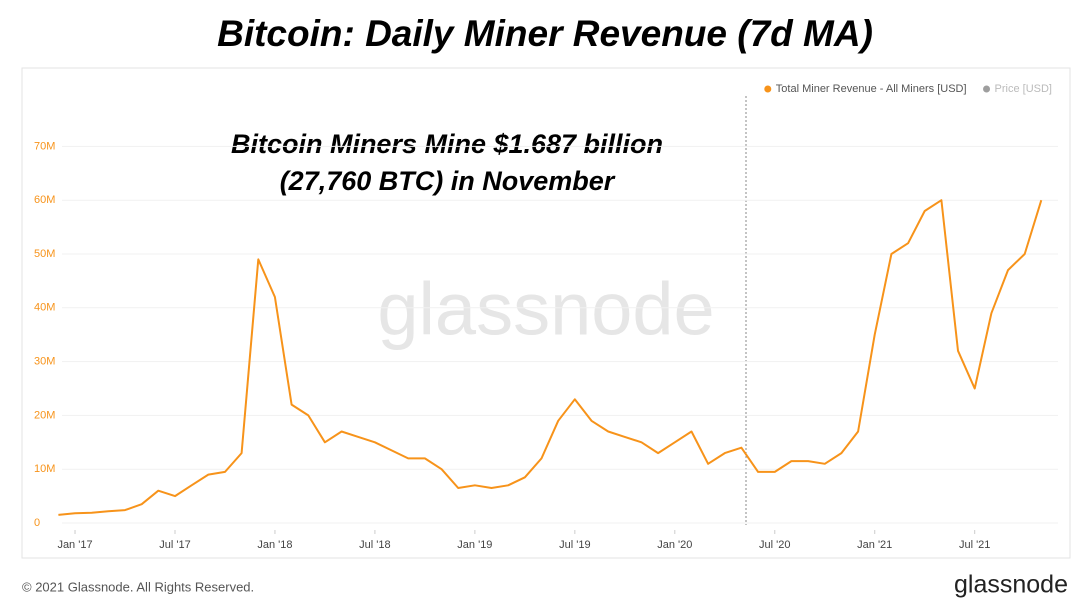 The height and width of the screenshot is (608, 1090). What do you see at coordinates (44, 254) in the screenshot?
I see `y-tick-label: 50M` at bounding box center [44, 254].